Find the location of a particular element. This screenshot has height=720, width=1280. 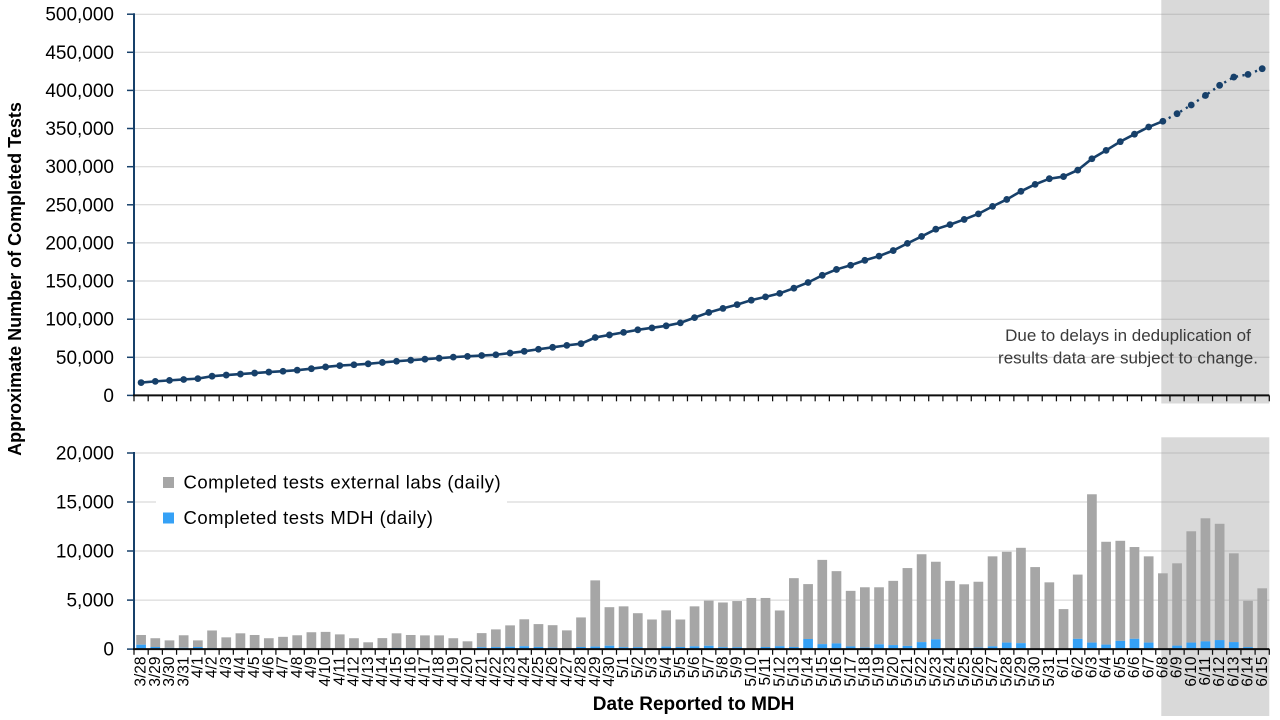

svg-text: 4/22 is located at coordinates (495, 672).